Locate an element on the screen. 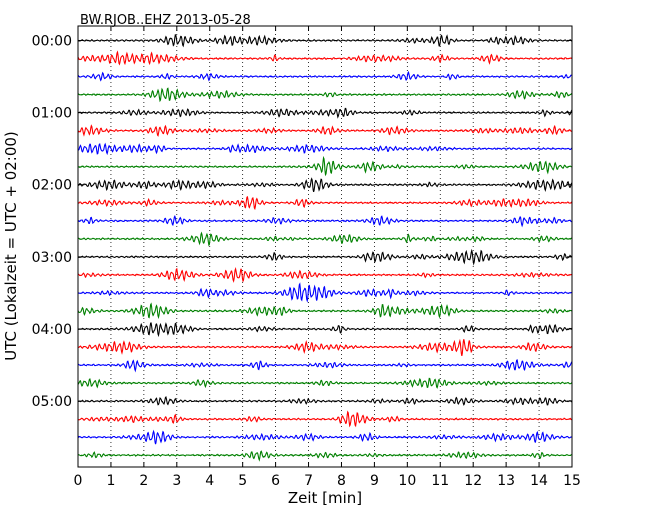 Image resolution: width=650 pixels, height=520 pixels. x-tick-label: 10 is located at coordinates (407, 481).